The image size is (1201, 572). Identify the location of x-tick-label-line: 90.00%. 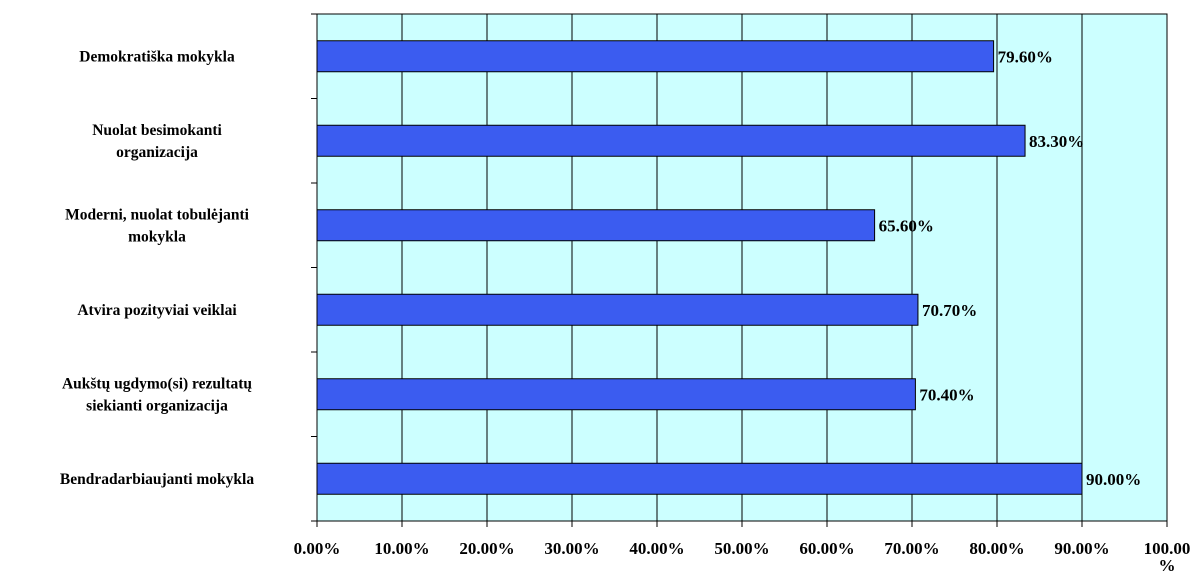
(1081, 548).